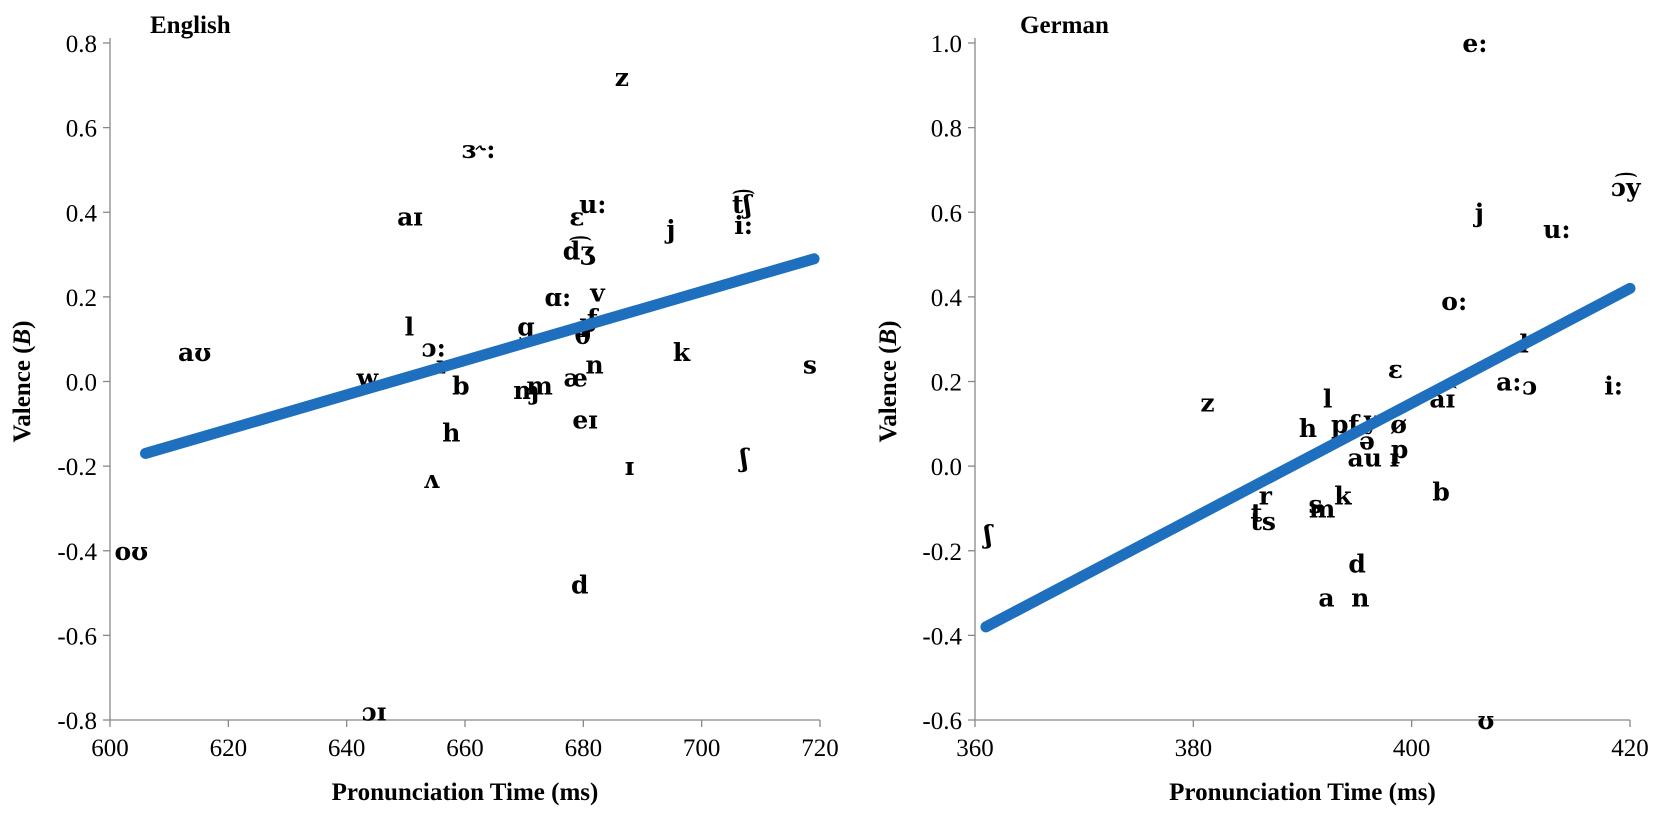 The height and width of the screenshot is (817, 1680). What do you see at coordinates (584, 748) in the screenshot?
I see `x-tick-label: 680` at bounding box center [584, 748].